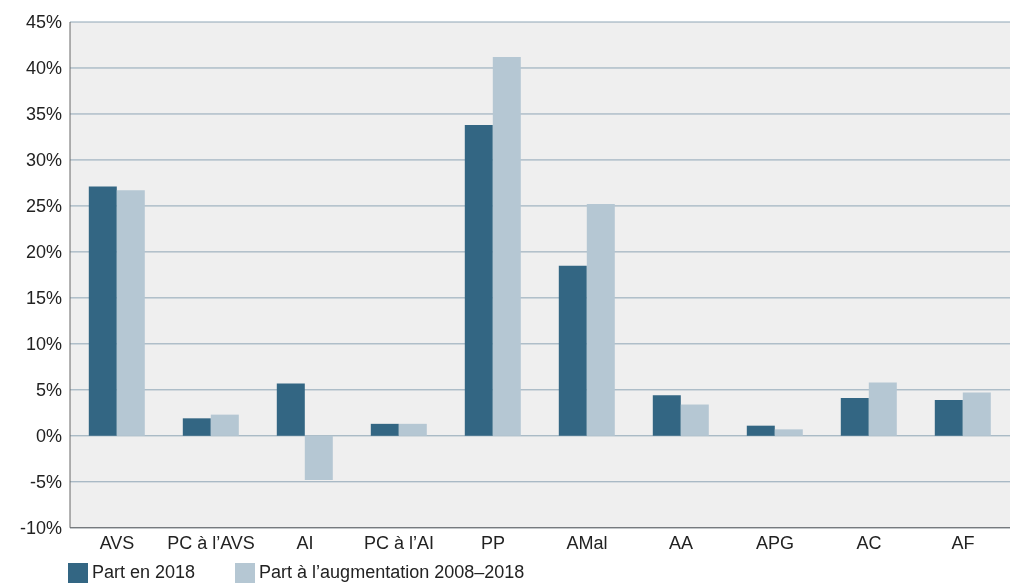 Image resolution: width=1023 pixels, height=583 pixels. I want to click on legend-label: Part en 2018, so click(144, 571).